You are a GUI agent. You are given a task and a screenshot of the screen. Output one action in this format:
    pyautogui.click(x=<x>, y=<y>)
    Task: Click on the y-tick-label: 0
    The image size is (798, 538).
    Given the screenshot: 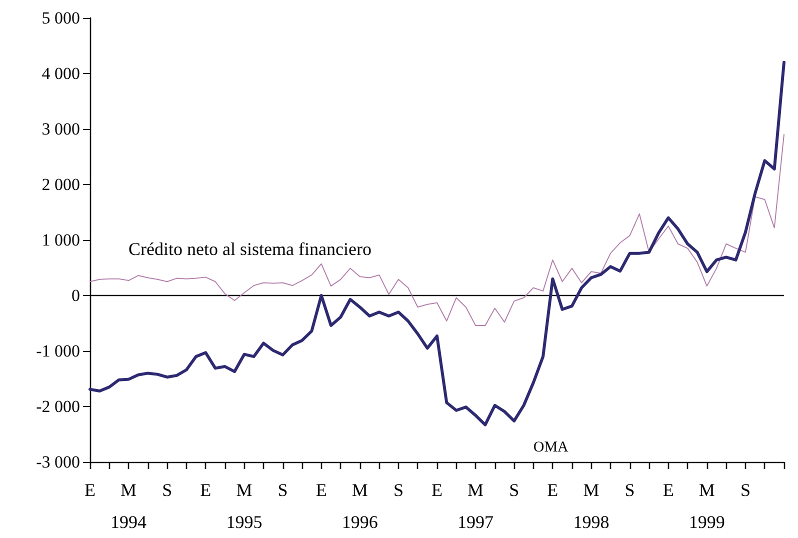 What is the action you would take?
    pyautogui.click(x=76, y=295)
    